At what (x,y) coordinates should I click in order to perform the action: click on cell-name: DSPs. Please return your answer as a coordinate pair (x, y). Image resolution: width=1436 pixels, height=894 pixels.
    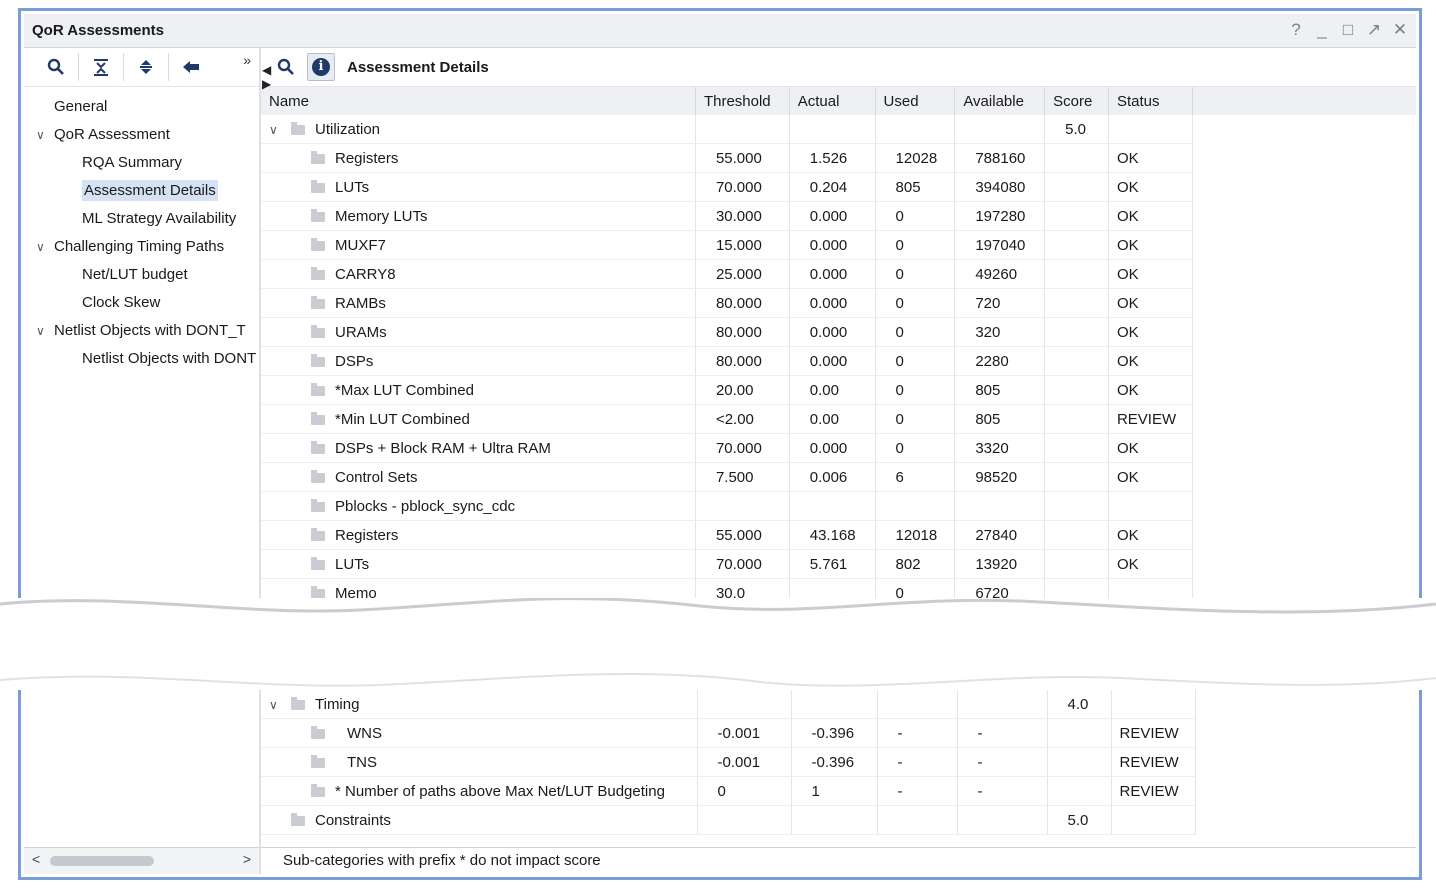
    Looking at the image, I should click on (478, 361).